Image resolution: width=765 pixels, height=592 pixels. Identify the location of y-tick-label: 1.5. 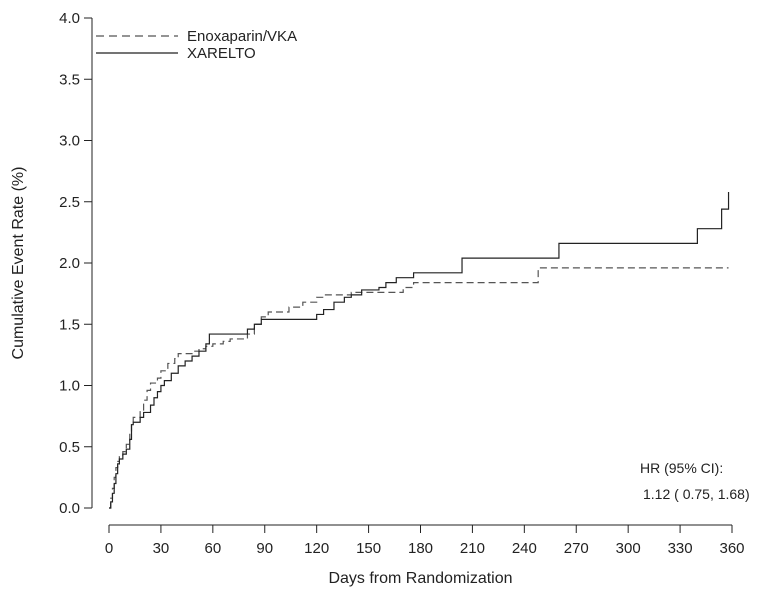
(69, 324).